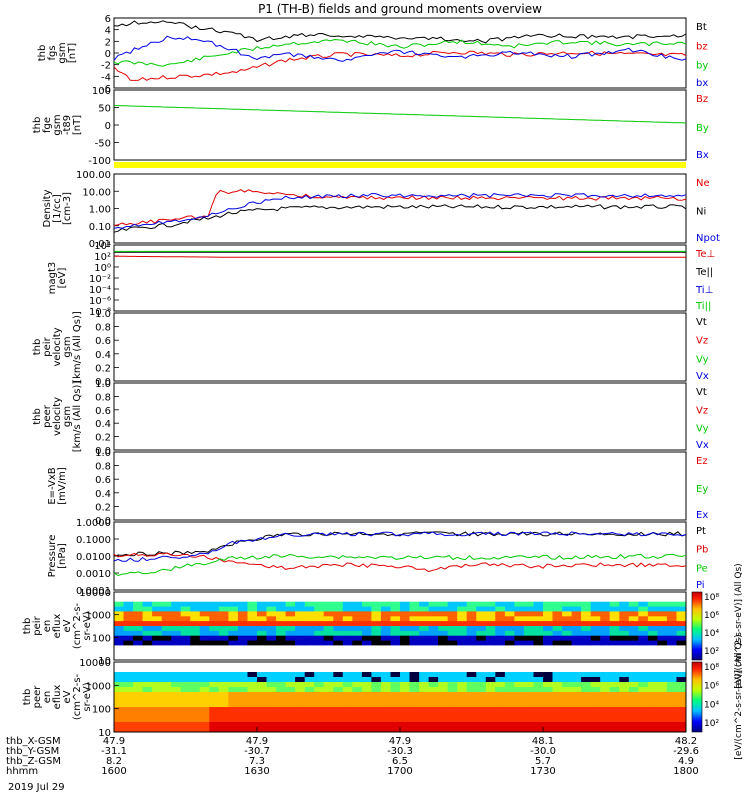  I want to click on legend-ti: Ti||, so click(703, 306).